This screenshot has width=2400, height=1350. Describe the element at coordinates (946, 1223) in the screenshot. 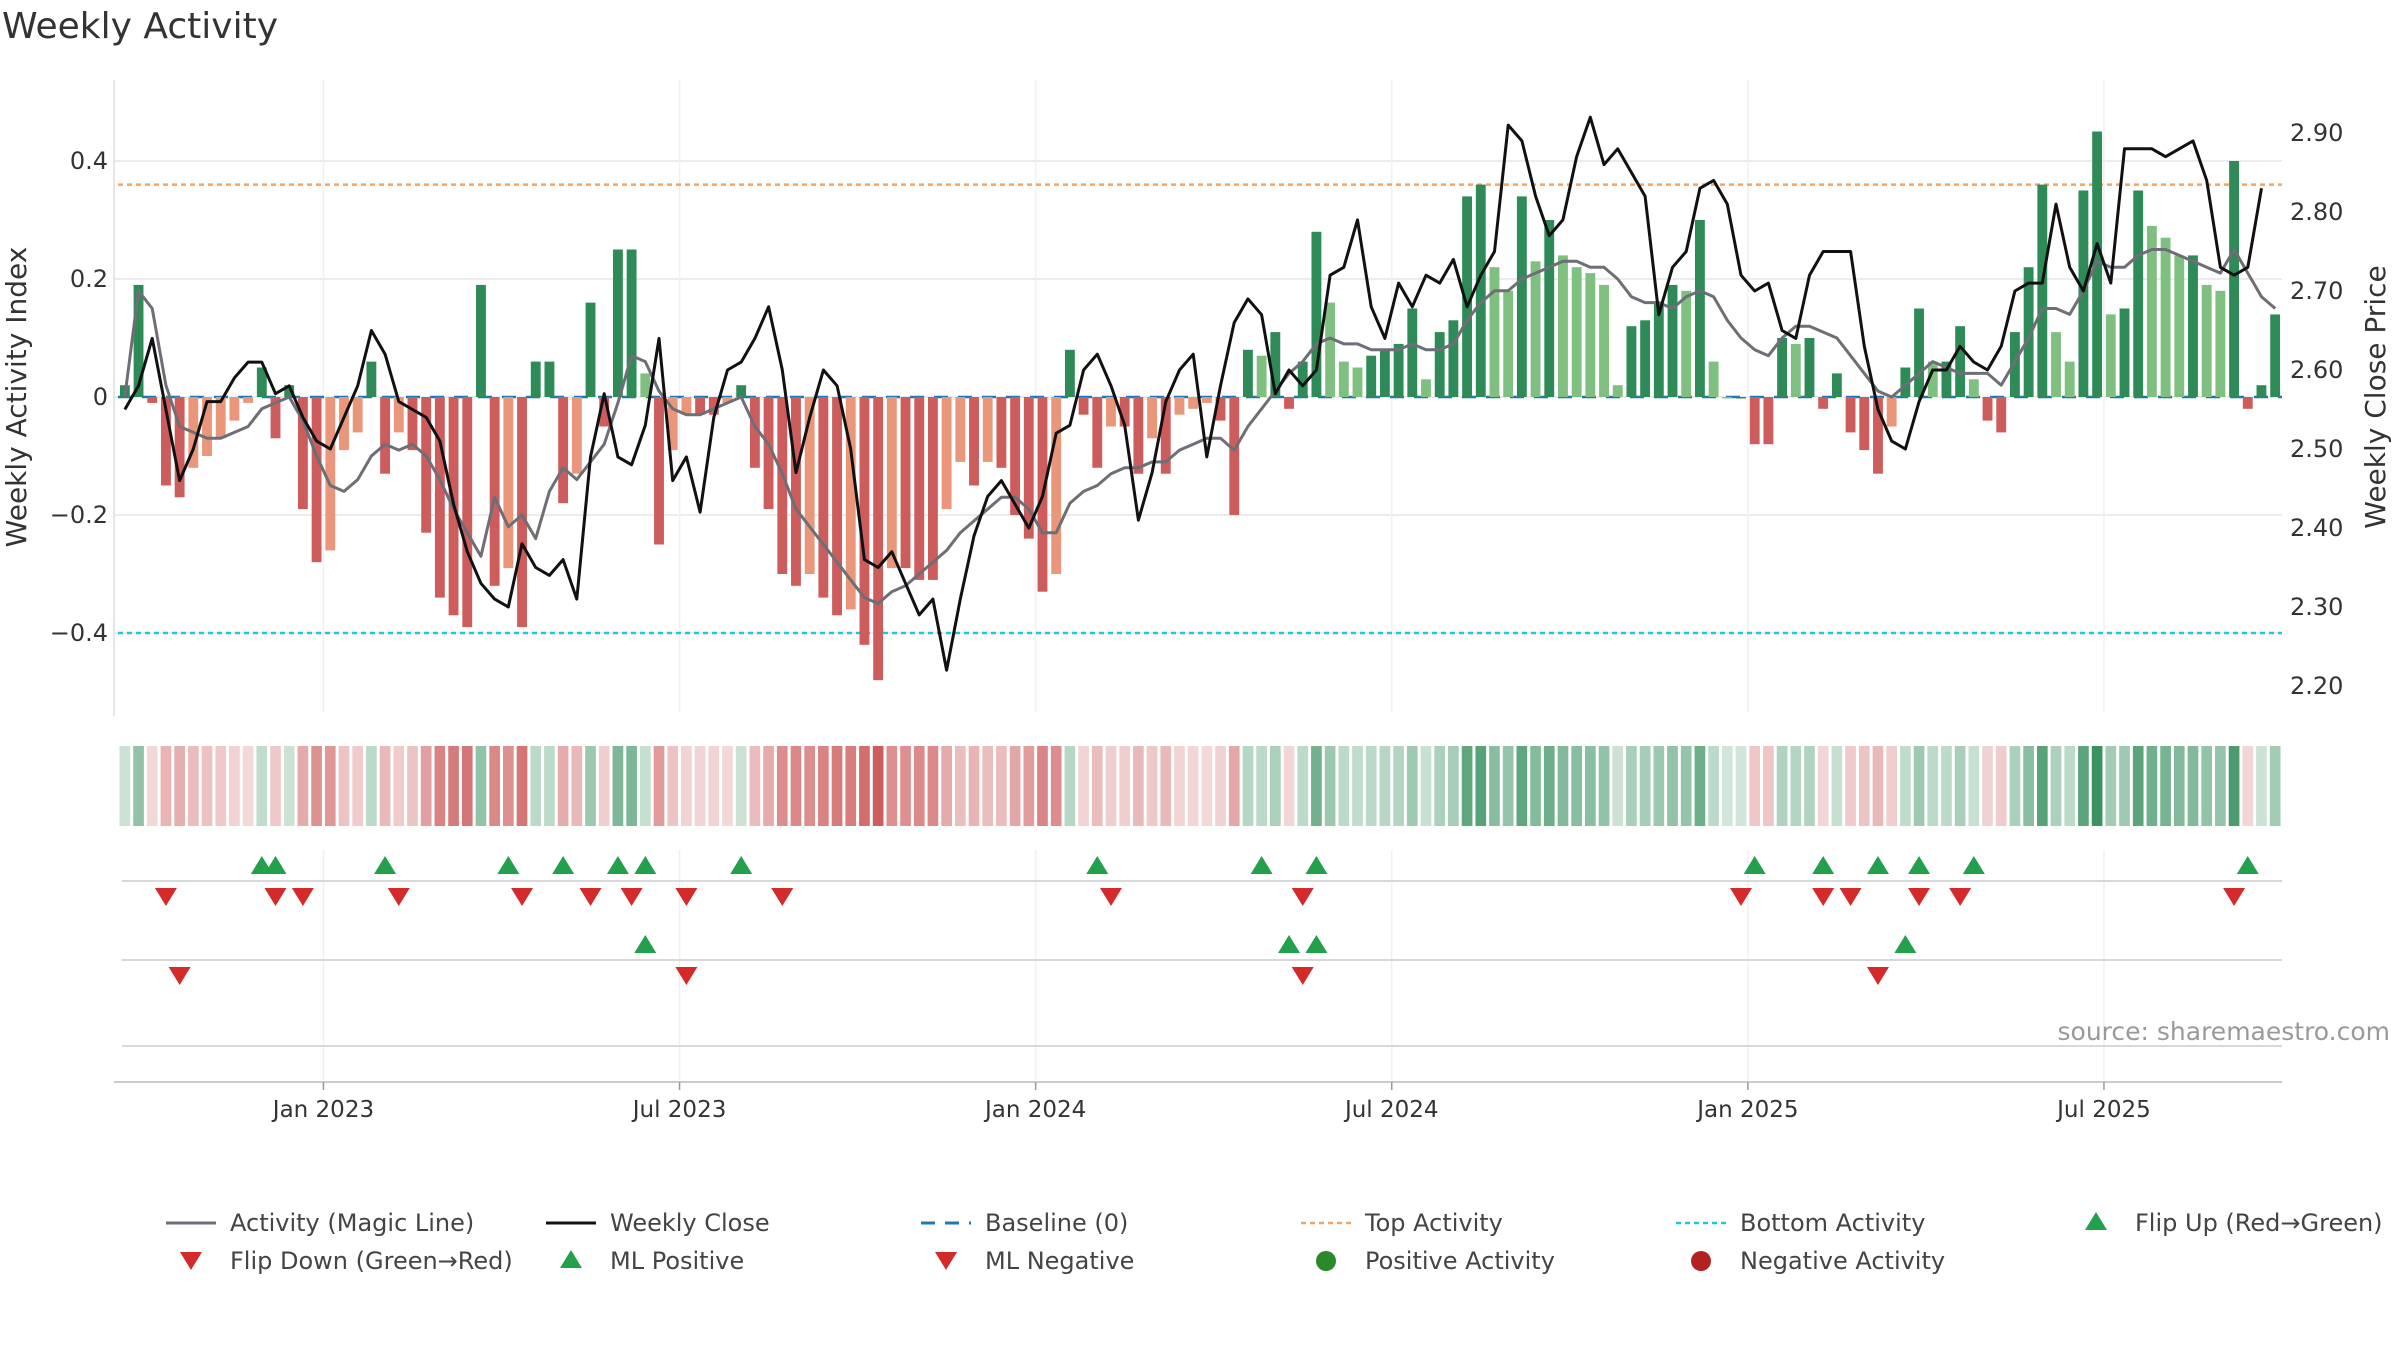

I see `legend-symbol-baseline` at that location.